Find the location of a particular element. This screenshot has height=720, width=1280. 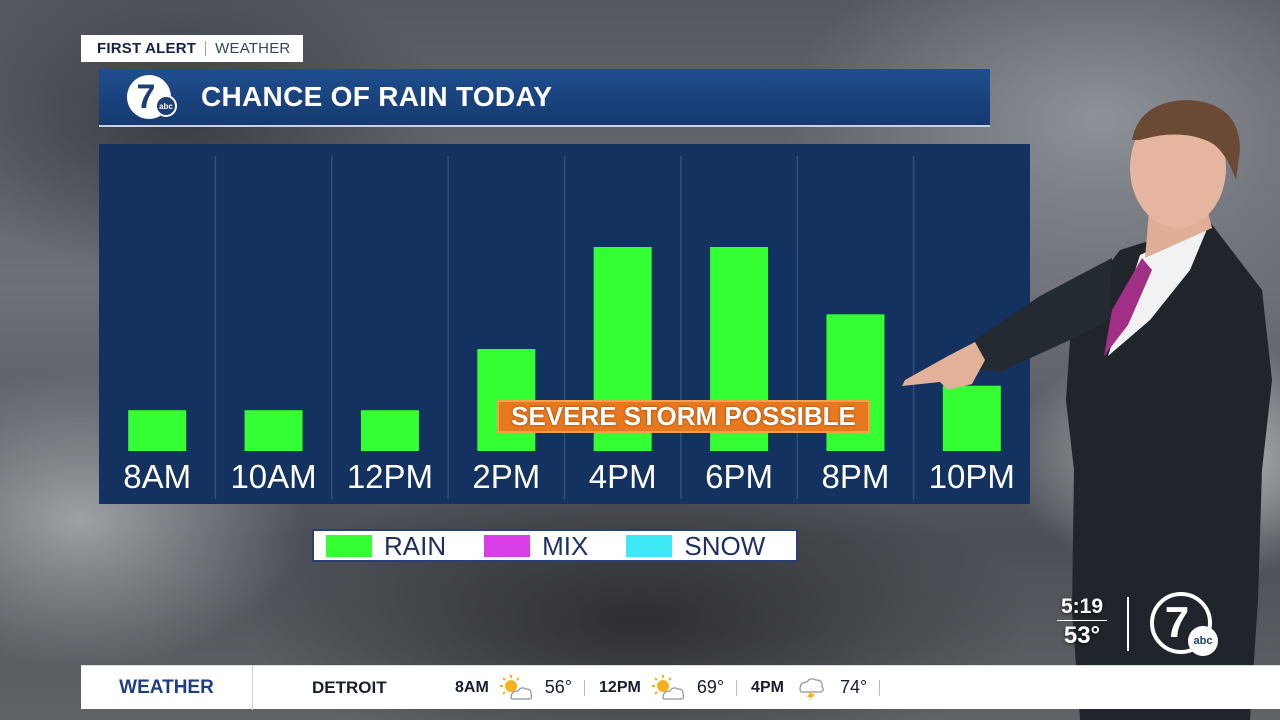

clock-readout: 5:19 53° is located at coordinates (1082, 623).